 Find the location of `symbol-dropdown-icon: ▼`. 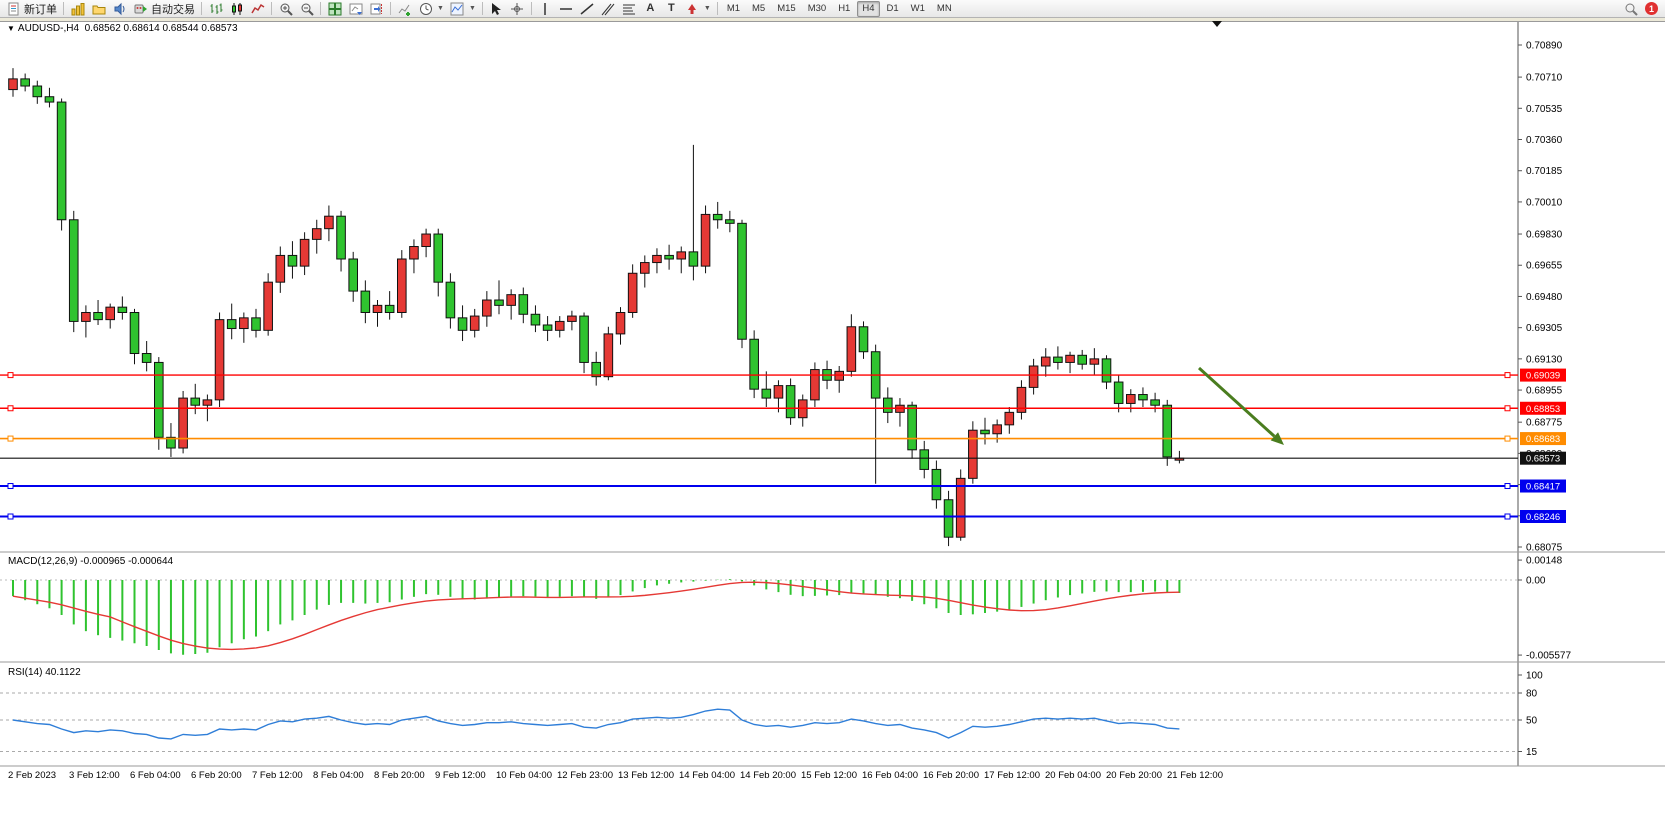

symbol-dropdown-icon: ▼ is located at coordinates (11, 28).